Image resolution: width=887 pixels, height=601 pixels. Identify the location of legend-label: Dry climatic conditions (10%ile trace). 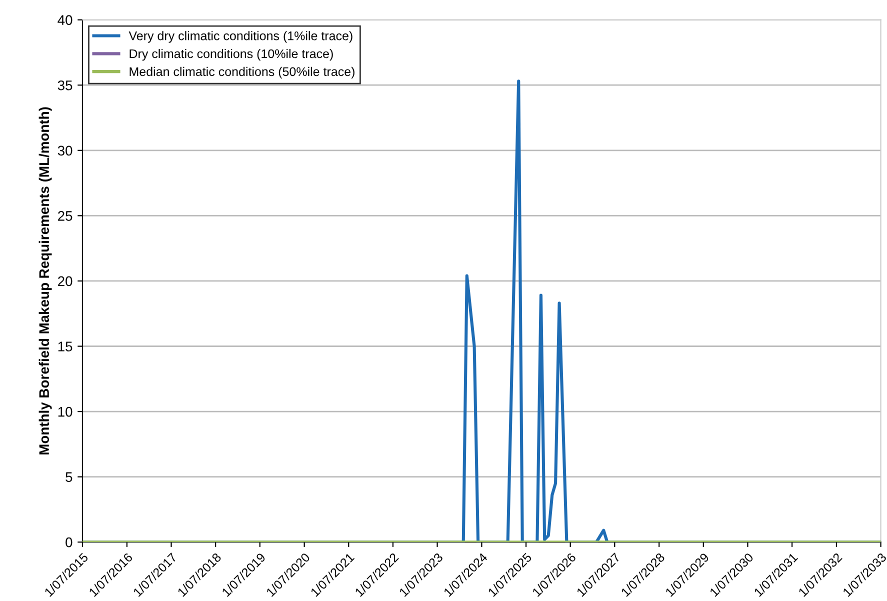
(231, 54).